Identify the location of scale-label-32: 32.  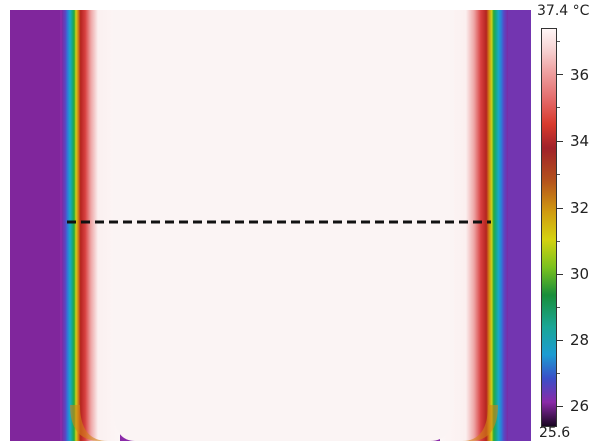
(580, 208).